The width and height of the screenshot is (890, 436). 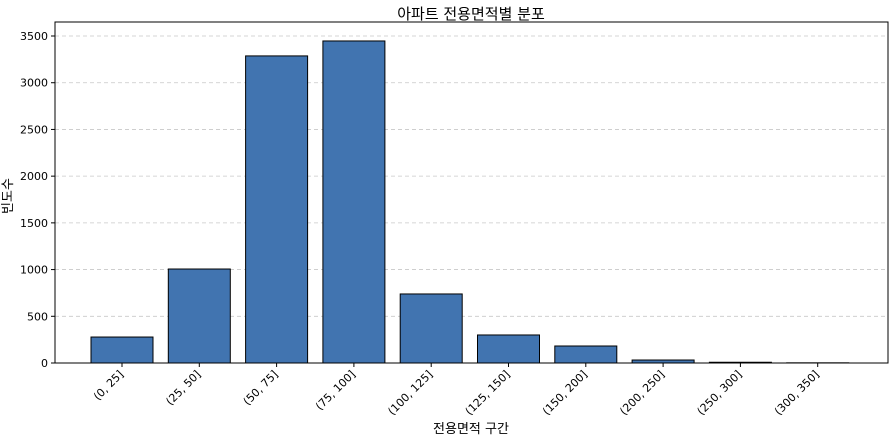 What do you see at coordinates (8, 196) in the screenshot?
I see `y-axis-label: 빈도수` at bounding box center [8, 196].